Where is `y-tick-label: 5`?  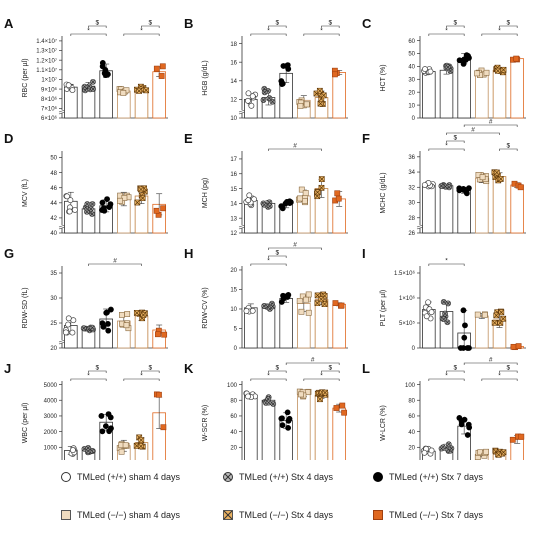
y-tick-label: 5 is located at coordinates (236, 330).